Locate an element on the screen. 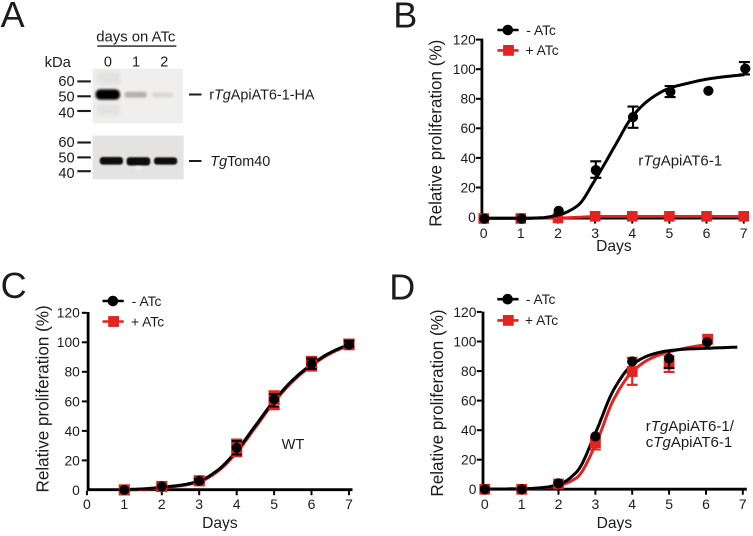 This screenshot has height=536, width=753. svg-text: C is located at coordinates (14, 285).